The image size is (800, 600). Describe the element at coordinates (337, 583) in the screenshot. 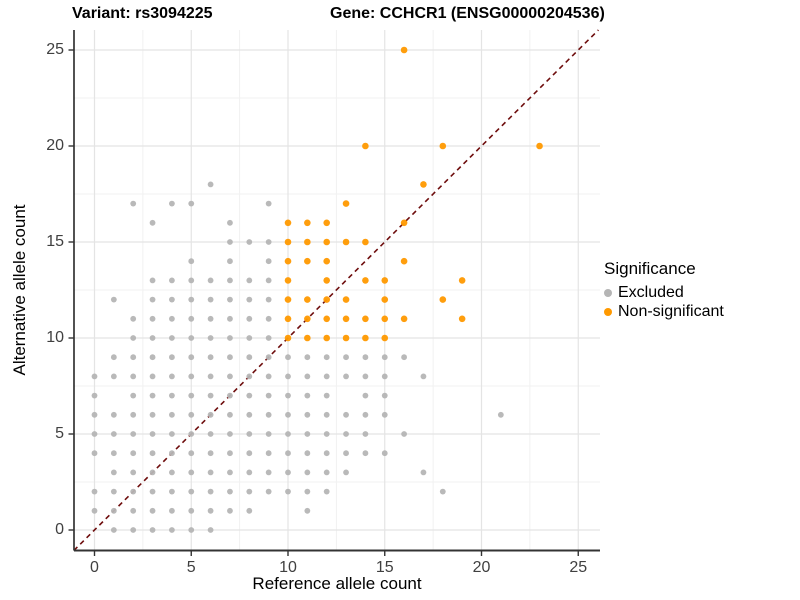

I see `x-axis-title: Reference allele count` at that location.